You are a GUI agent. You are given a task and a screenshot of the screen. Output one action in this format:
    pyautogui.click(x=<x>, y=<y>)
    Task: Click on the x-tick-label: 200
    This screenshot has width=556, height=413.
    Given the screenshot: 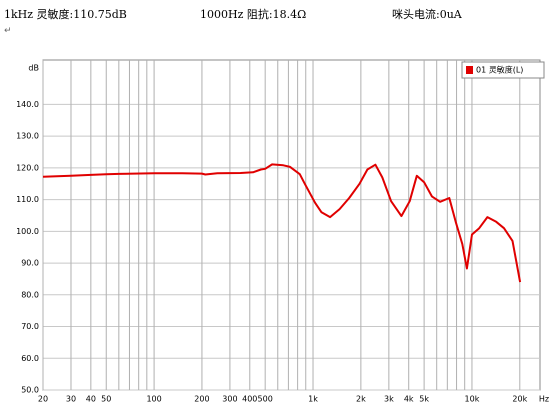 What is the action you would take?
    pyautogui.click(x=201, y=399)
    